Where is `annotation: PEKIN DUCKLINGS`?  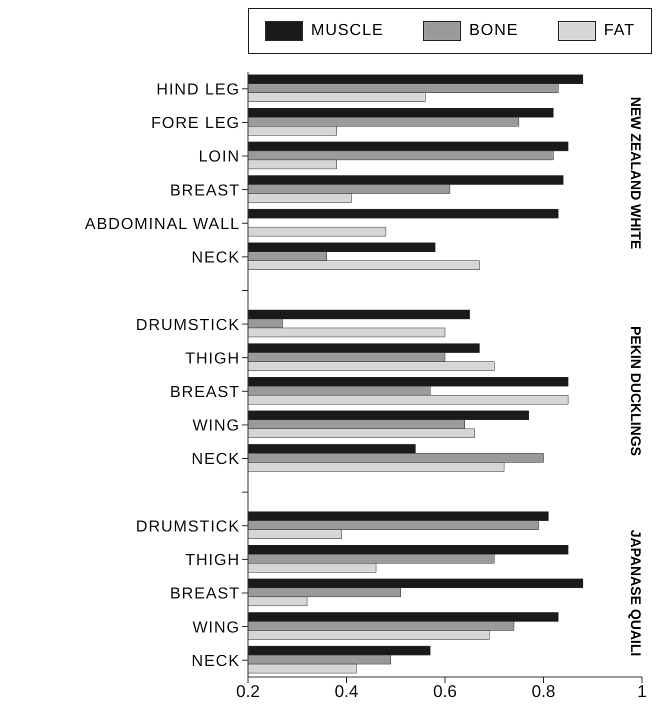
annotation: PEKIN DUCKLINGS is located at coordinates (636, 391).